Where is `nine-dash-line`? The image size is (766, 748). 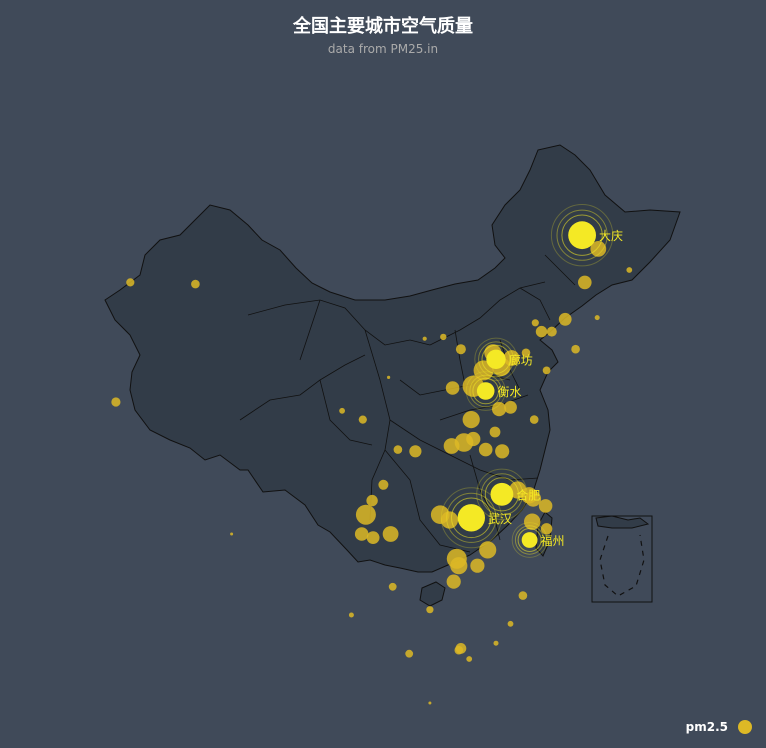
nine-dash-line is located at coordinates (622, 565).